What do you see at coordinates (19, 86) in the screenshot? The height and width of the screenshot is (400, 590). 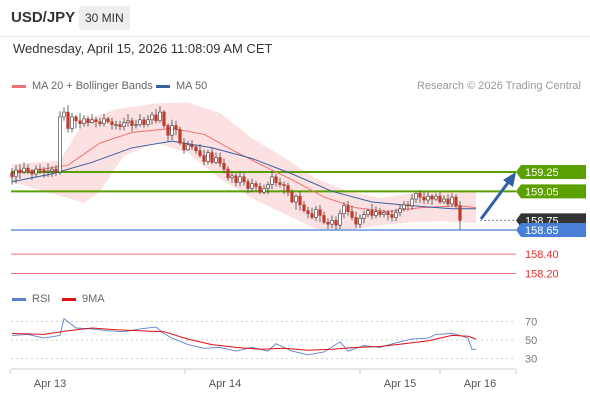 I see `ma20-swatch` at bounding box center [19, 86].